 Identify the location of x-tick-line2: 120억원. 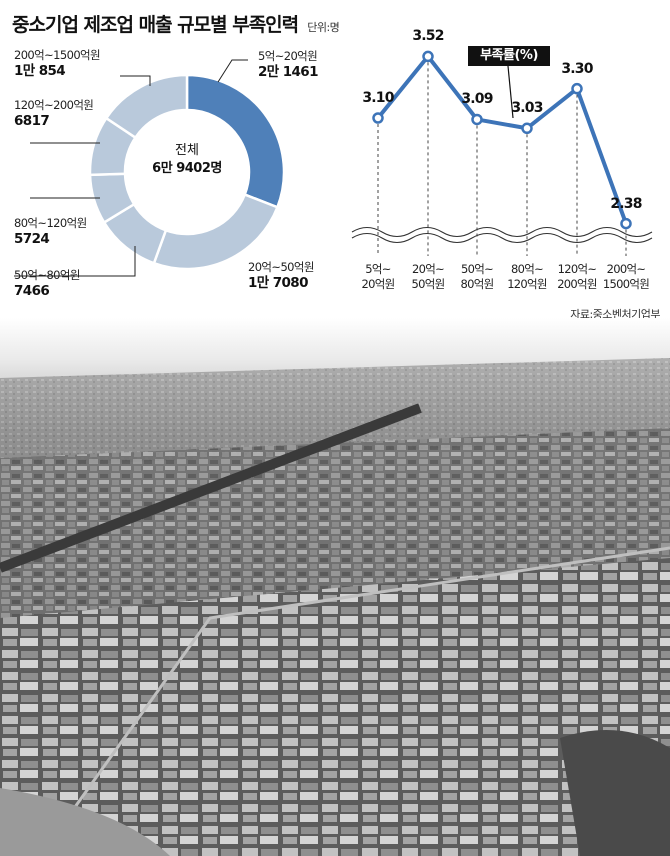
(527, 284).